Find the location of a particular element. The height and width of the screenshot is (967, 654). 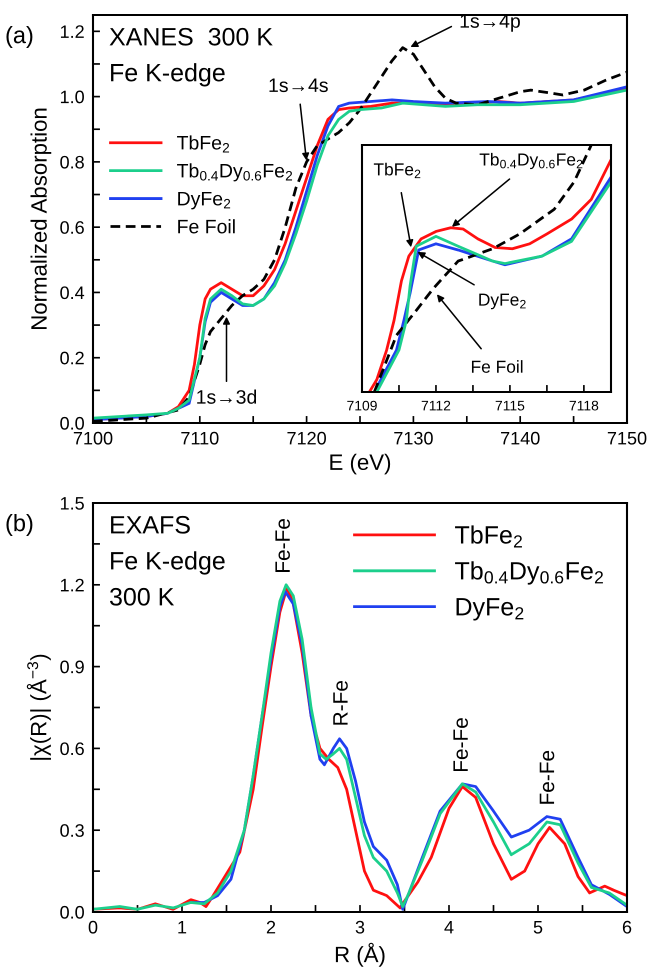

x-axis-title: E (eV) is located at coordinates (360, 464).